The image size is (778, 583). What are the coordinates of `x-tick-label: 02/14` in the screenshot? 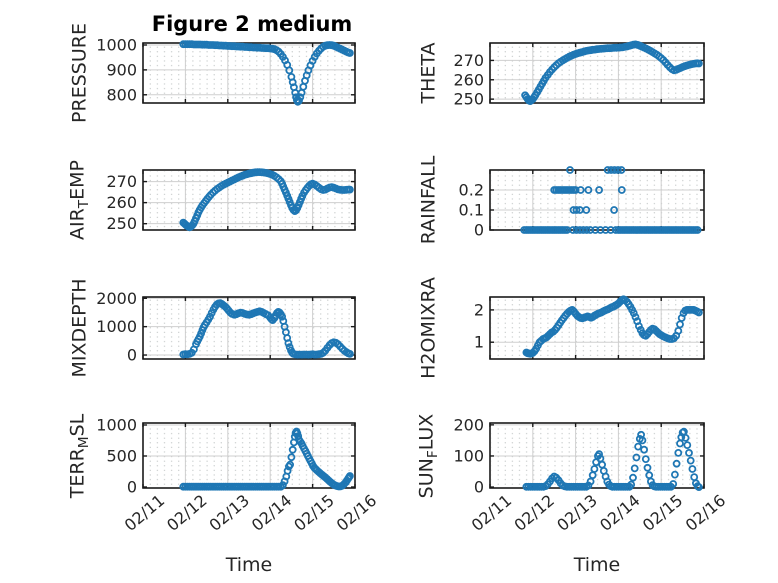 It's located at (620, 513).